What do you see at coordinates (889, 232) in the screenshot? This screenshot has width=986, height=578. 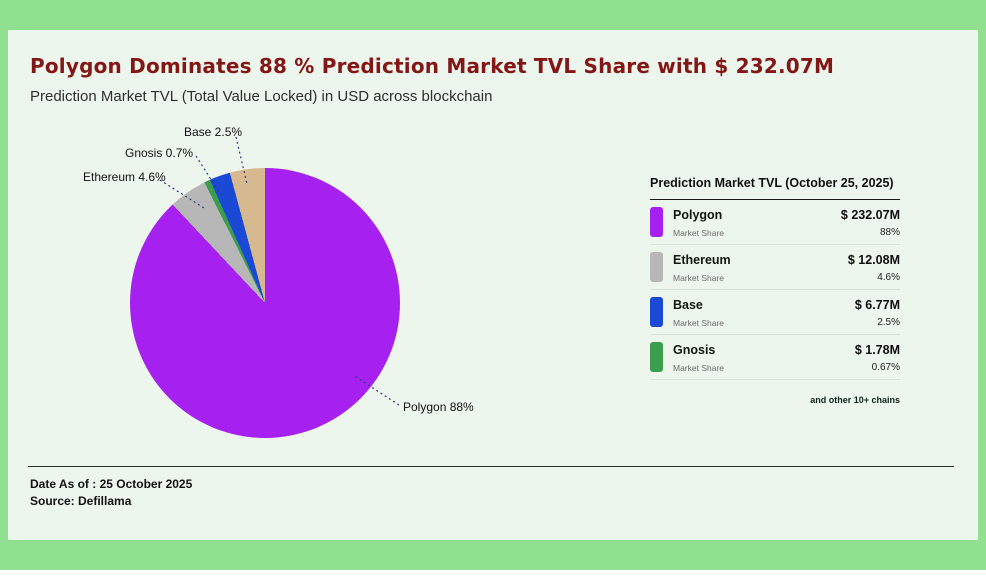 I see `legend-item-share: 88%` at bounding box center [889, 232].